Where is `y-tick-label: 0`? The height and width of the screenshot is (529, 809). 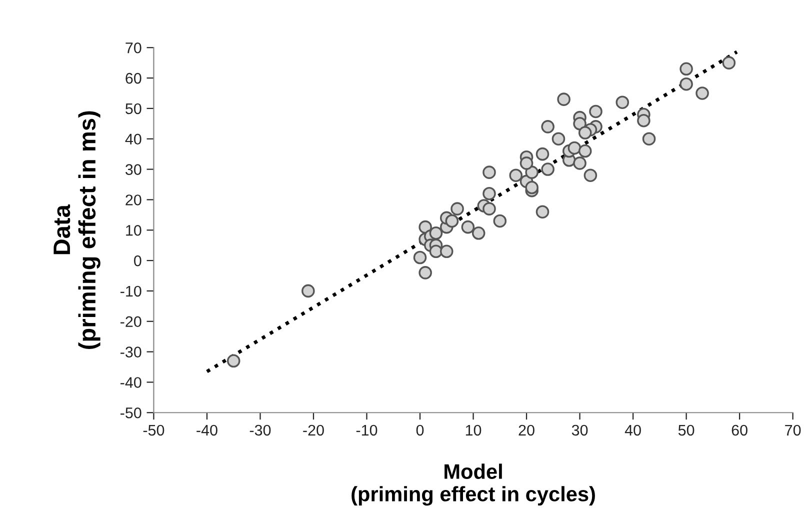 y-tick-label: 0 is located at coordinates (138, 260).